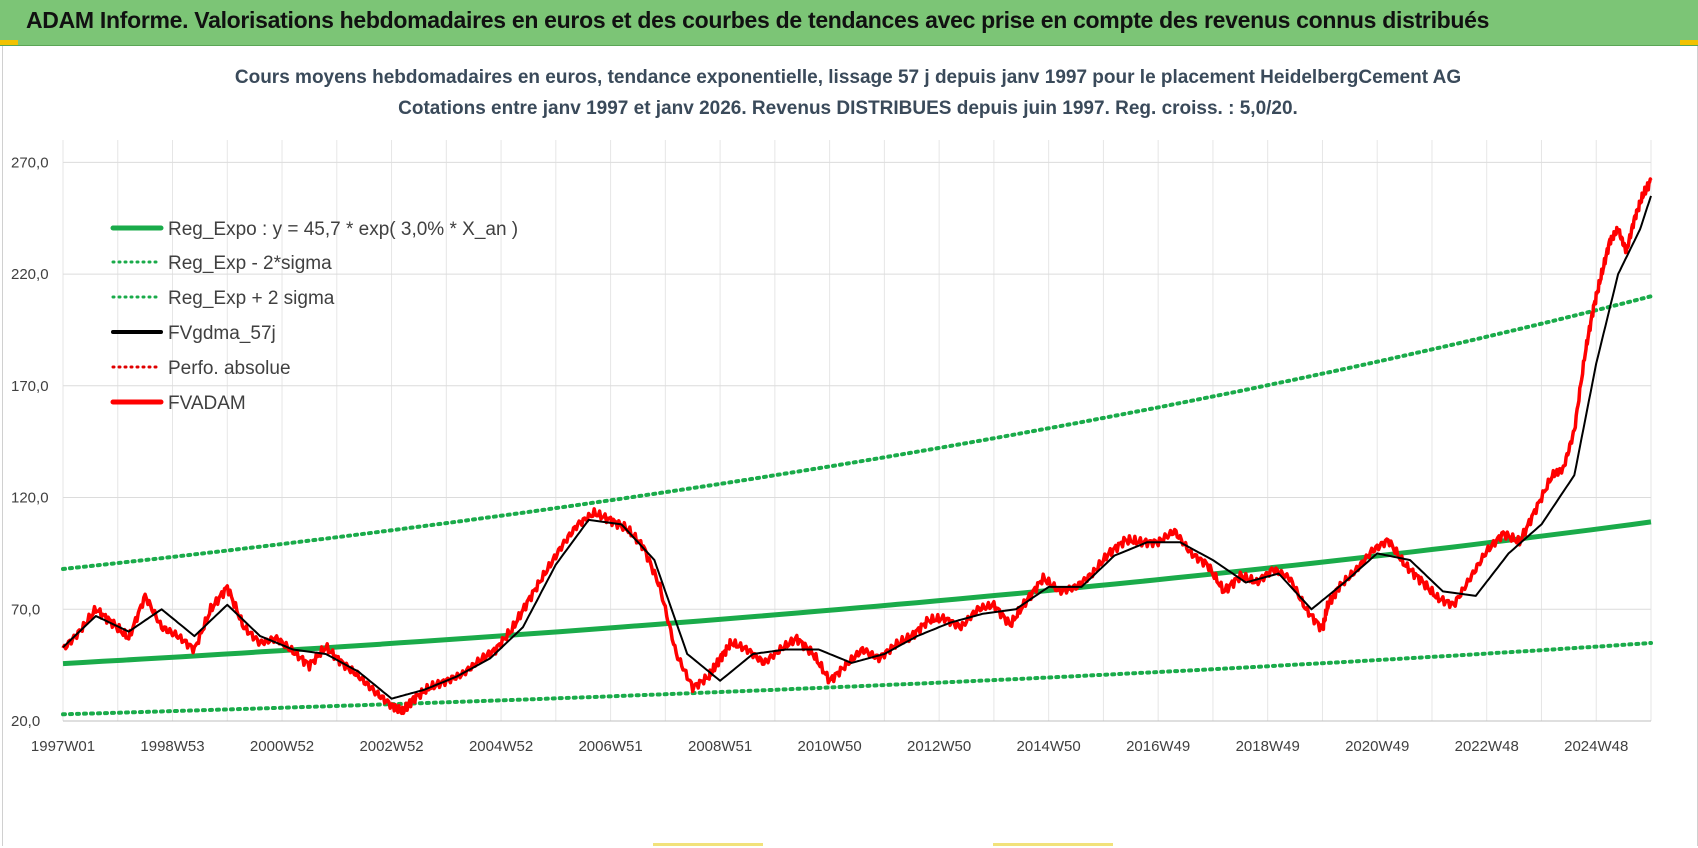 The image size is (1698, 848). I want to click on x-tick-label: 2002W52, so click(391, 746).